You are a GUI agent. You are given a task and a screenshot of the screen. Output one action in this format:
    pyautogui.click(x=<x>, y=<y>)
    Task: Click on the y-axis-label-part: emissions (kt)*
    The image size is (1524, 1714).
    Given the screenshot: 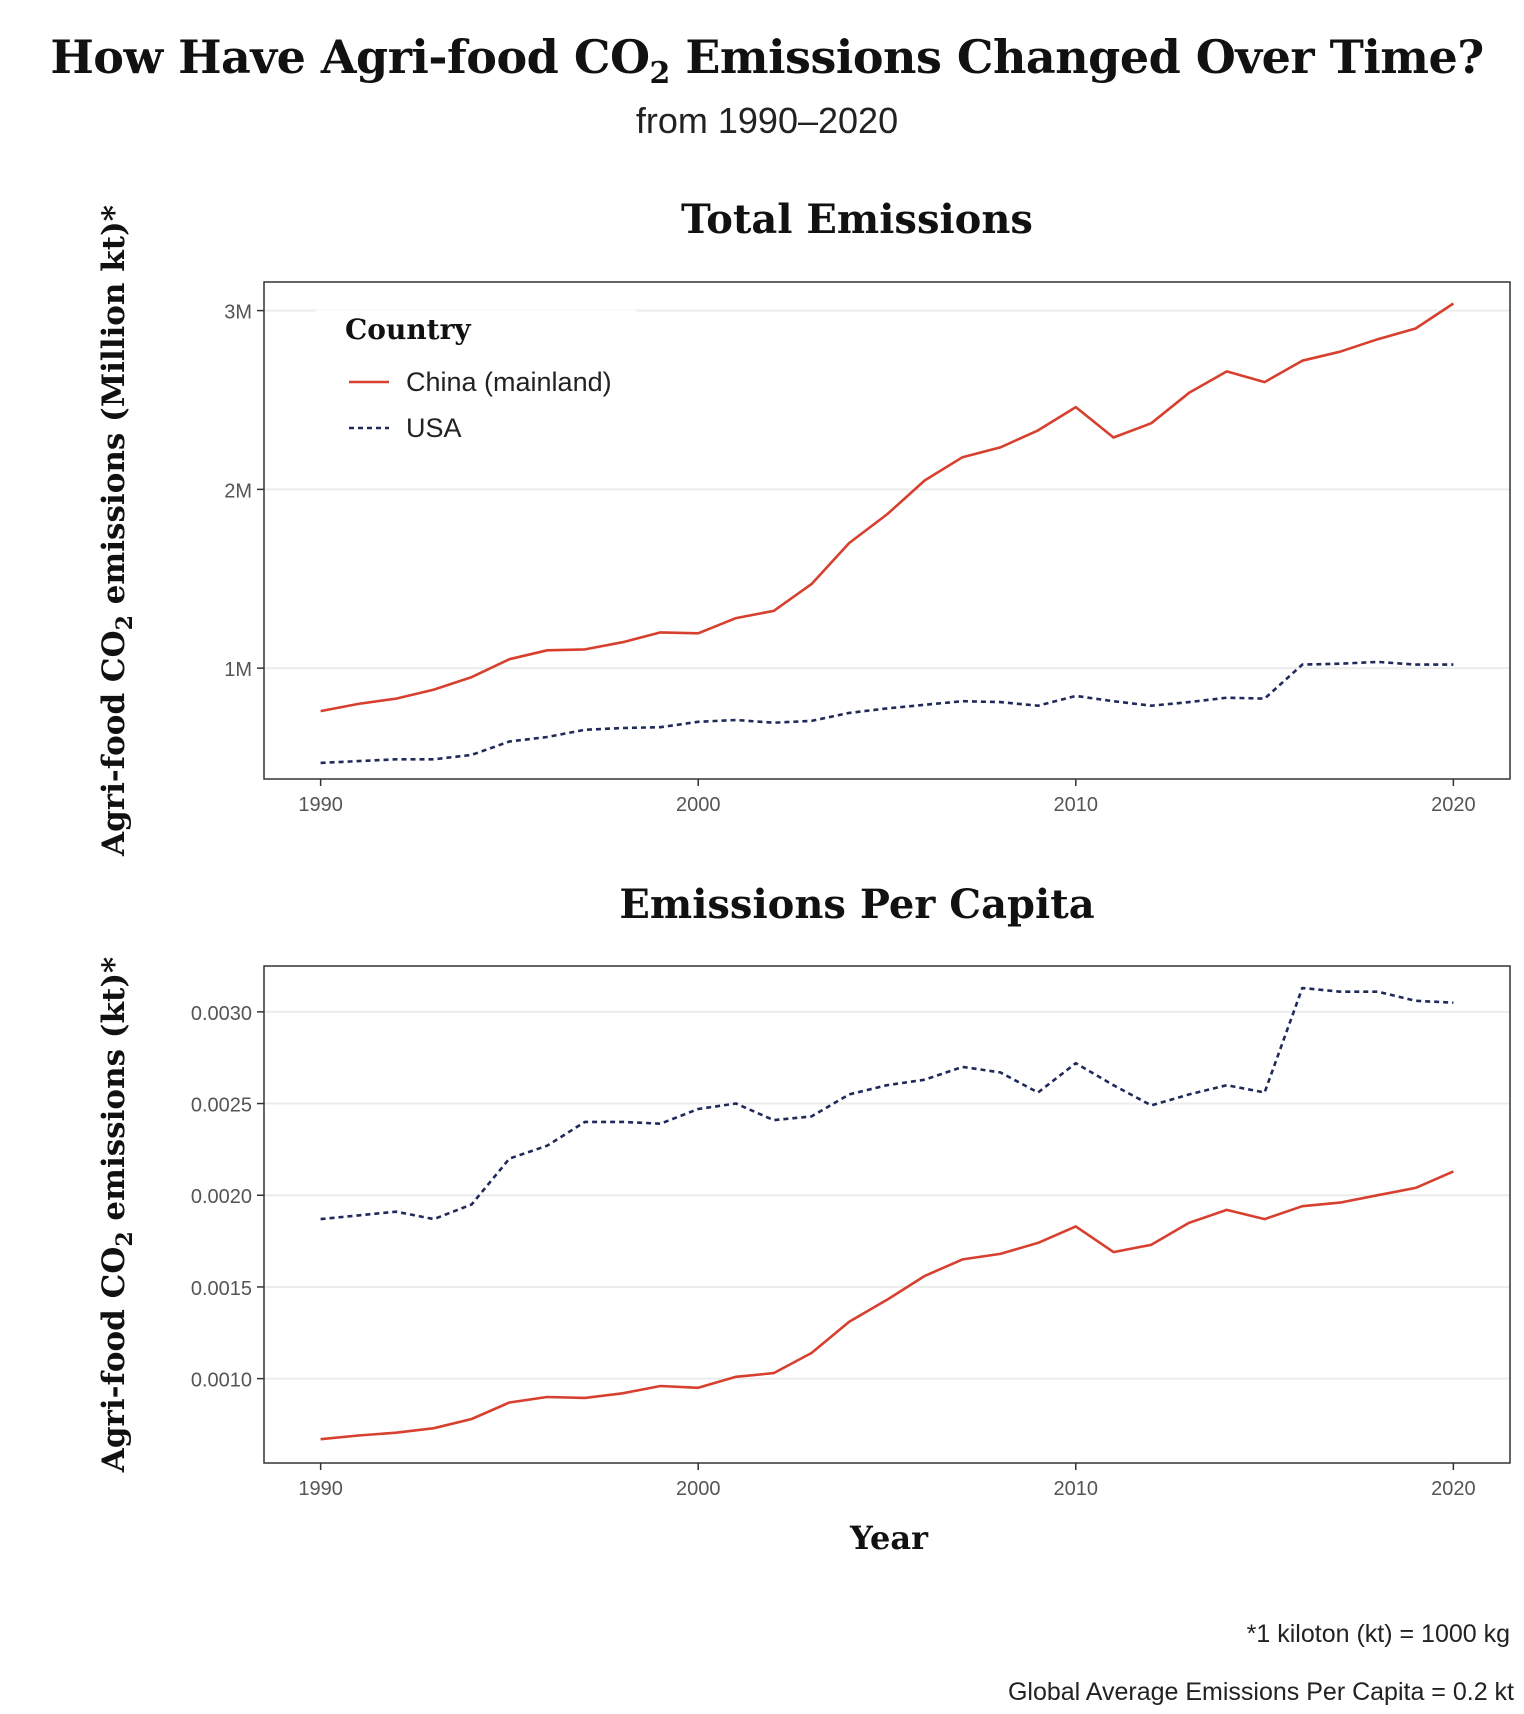 What is the action you would take?
    pyautogui.click(x=114, y=1094)
    